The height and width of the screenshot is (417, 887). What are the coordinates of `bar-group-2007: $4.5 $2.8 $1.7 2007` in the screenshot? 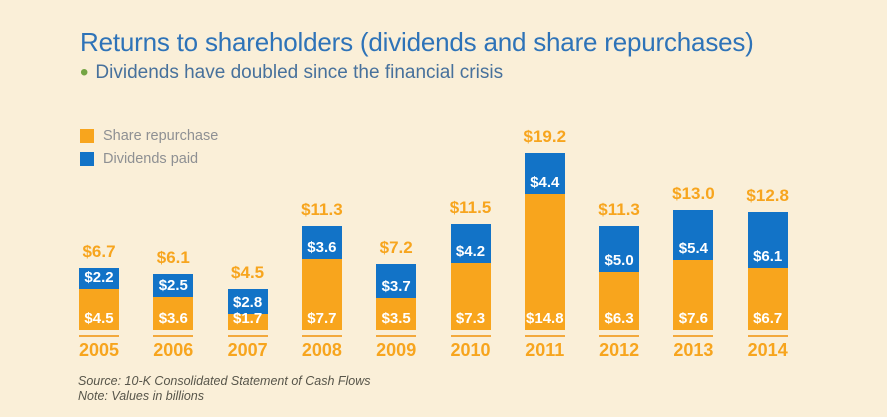 It's located at (248, 311).